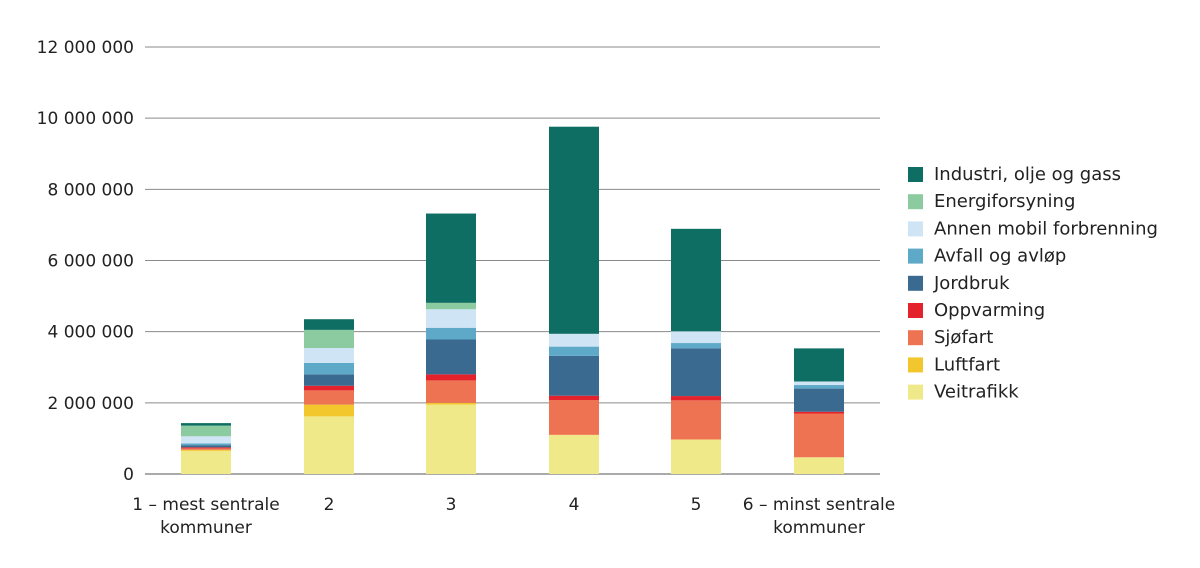 The height and width of the screenshot is (568, 1200). Describe the element at coordinates (976, 392) in the screenshot. I see `legend-label: Veitrafikk` at that location.